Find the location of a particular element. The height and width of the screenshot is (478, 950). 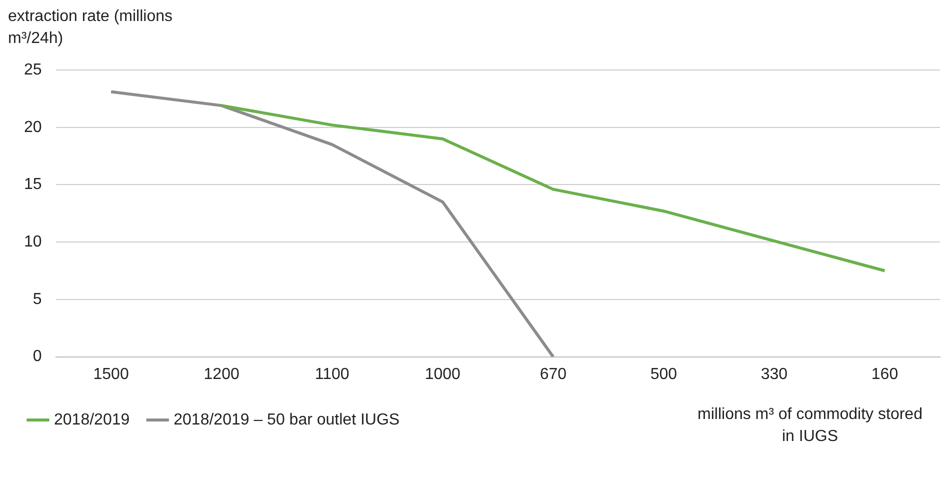

y-tick-label: 20 is located at coordinates (33, 127).